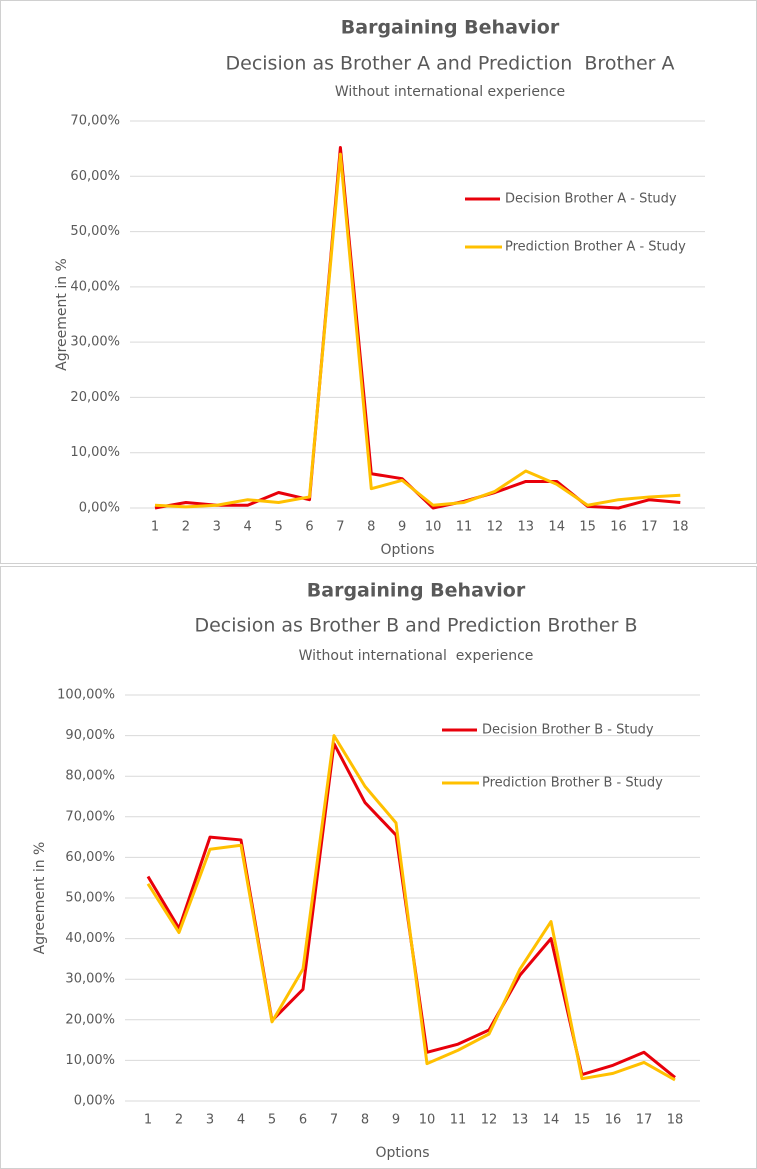 Image resolution: width=757 pixels, height=1169 pixels. Describe the element at coordinates (90, 735) in the screenshot. I see `y-tick-label: 90,00%` at that location.